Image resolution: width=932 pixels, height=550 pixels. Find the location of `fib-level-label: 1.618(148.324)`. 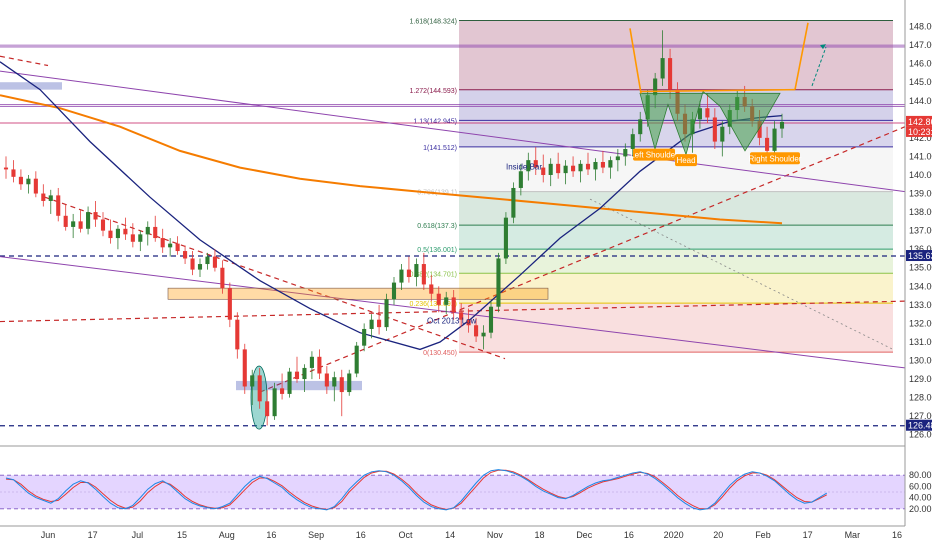

fib-level-label: 1.618(148.324) is located at coordinates (433, 22).